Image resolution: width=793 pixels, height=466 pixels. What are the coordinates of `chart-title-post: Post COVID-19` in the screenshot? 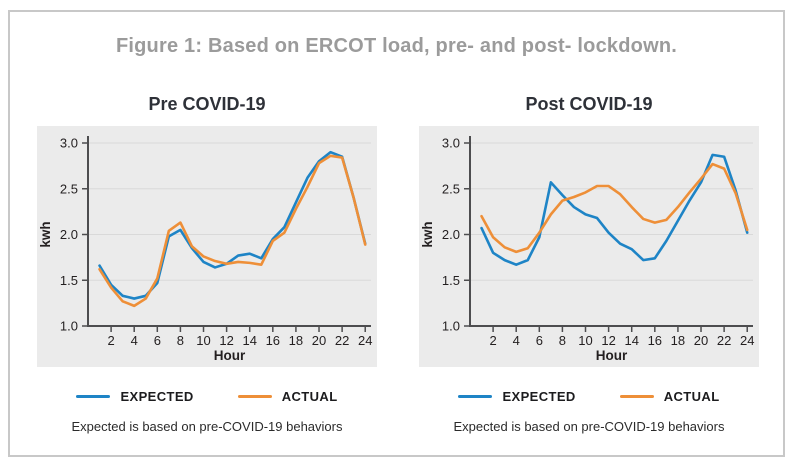 It's located at (589, 104).